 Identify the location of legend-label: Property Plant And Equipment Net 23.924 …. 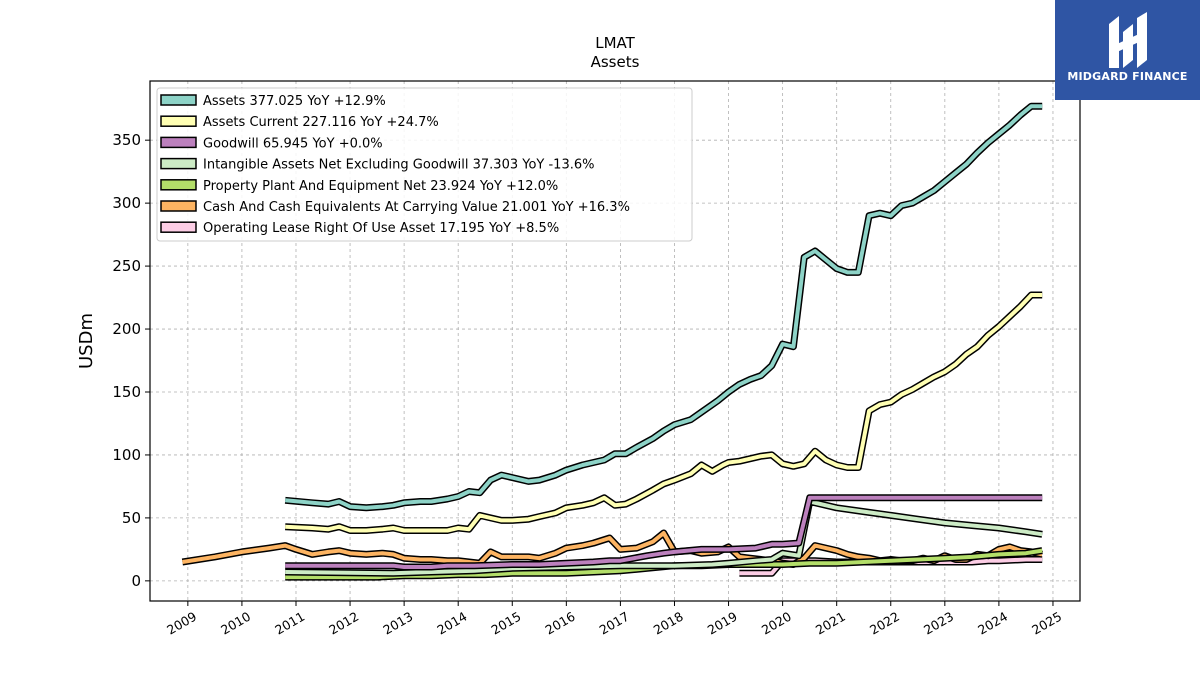
(380, 186).